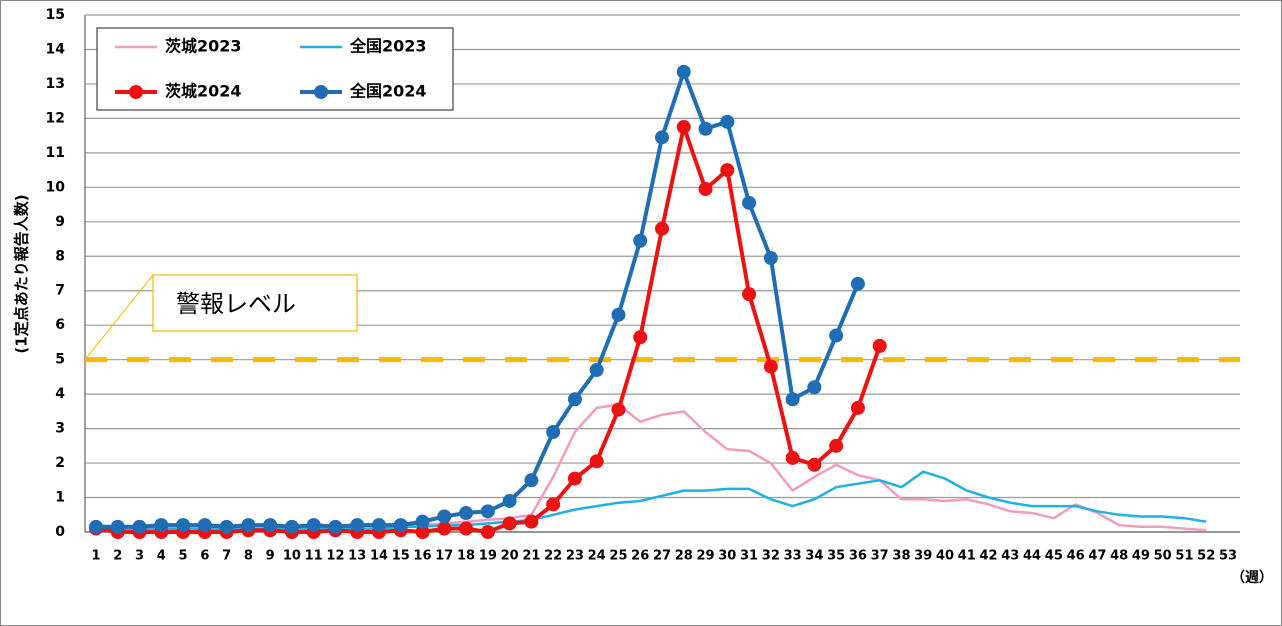 The width and height of the screenshot is (1282, 626). What do you see at coordinates (1054, 556) in the screenshot?
I see `x-tick-label: 45` at bounding box center [1054, 556].